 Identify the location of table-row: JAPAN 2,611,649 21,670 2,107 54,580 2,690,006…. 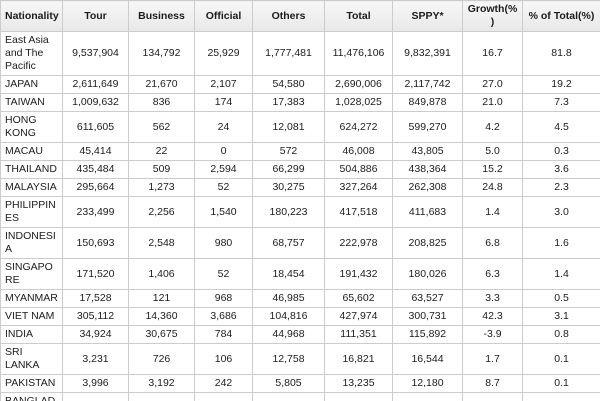
(300, 84).